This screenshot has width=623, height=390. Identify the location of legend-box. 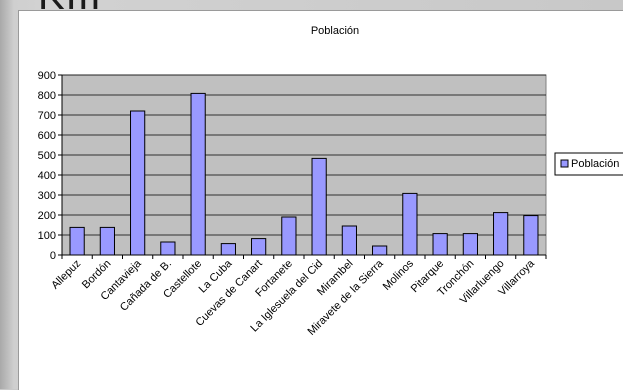
(588, 164).